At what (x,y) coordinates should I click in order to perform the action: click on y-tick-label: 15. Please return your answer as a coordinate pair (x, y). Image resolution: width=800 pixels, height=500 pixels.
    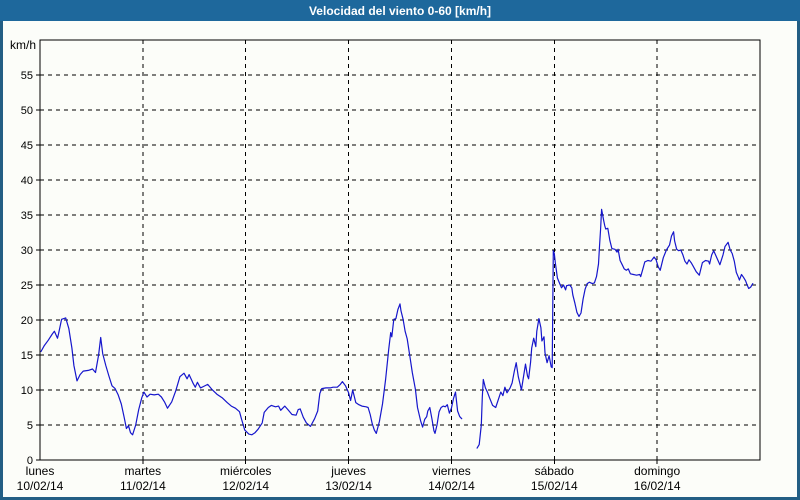
    Looking at the image, I should click on (27, 356).